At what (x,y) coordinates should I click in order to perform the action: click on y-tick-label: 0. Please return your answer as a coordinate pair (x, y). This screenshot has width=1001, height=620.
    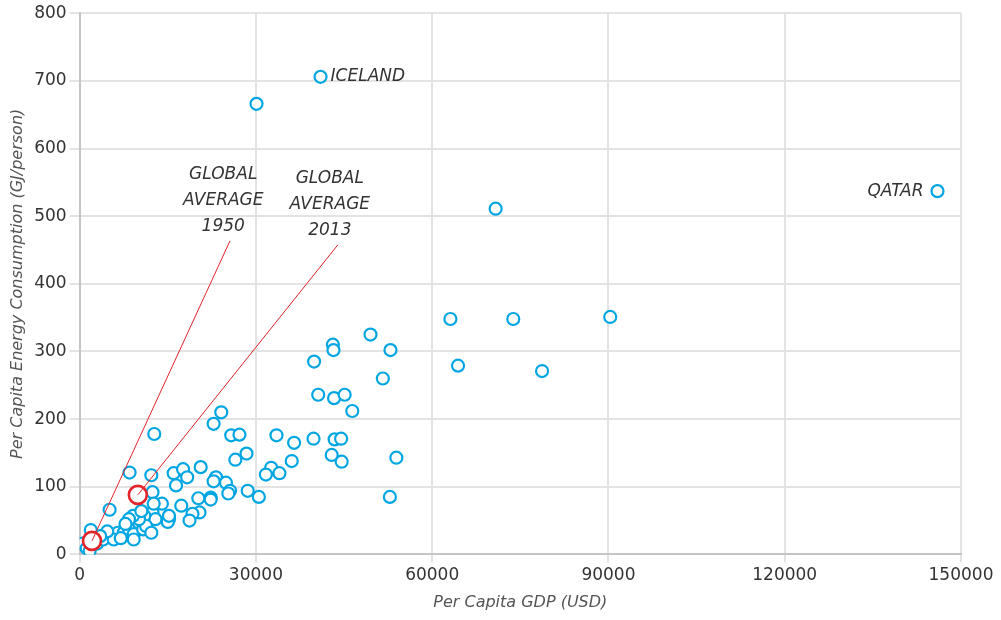
    Looking at the image, I should click on (61, 552).